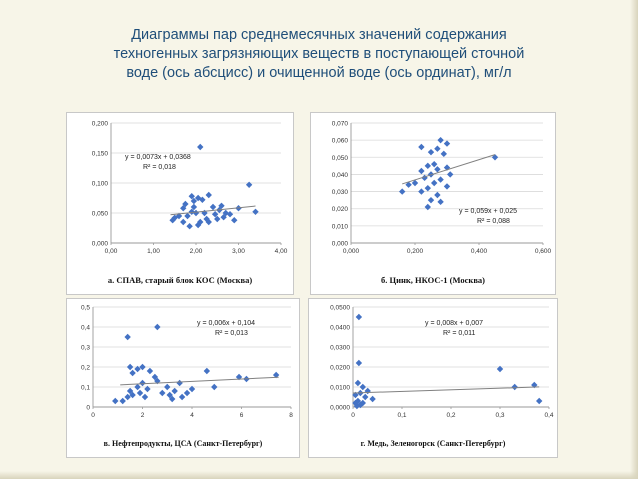 This screenshot has height=479, width=638. Describe the element at coordinates (180, 280) in the screenshot. I see `caption-a: а. СПАВ, старый блок КОС (Москва)` at that location.